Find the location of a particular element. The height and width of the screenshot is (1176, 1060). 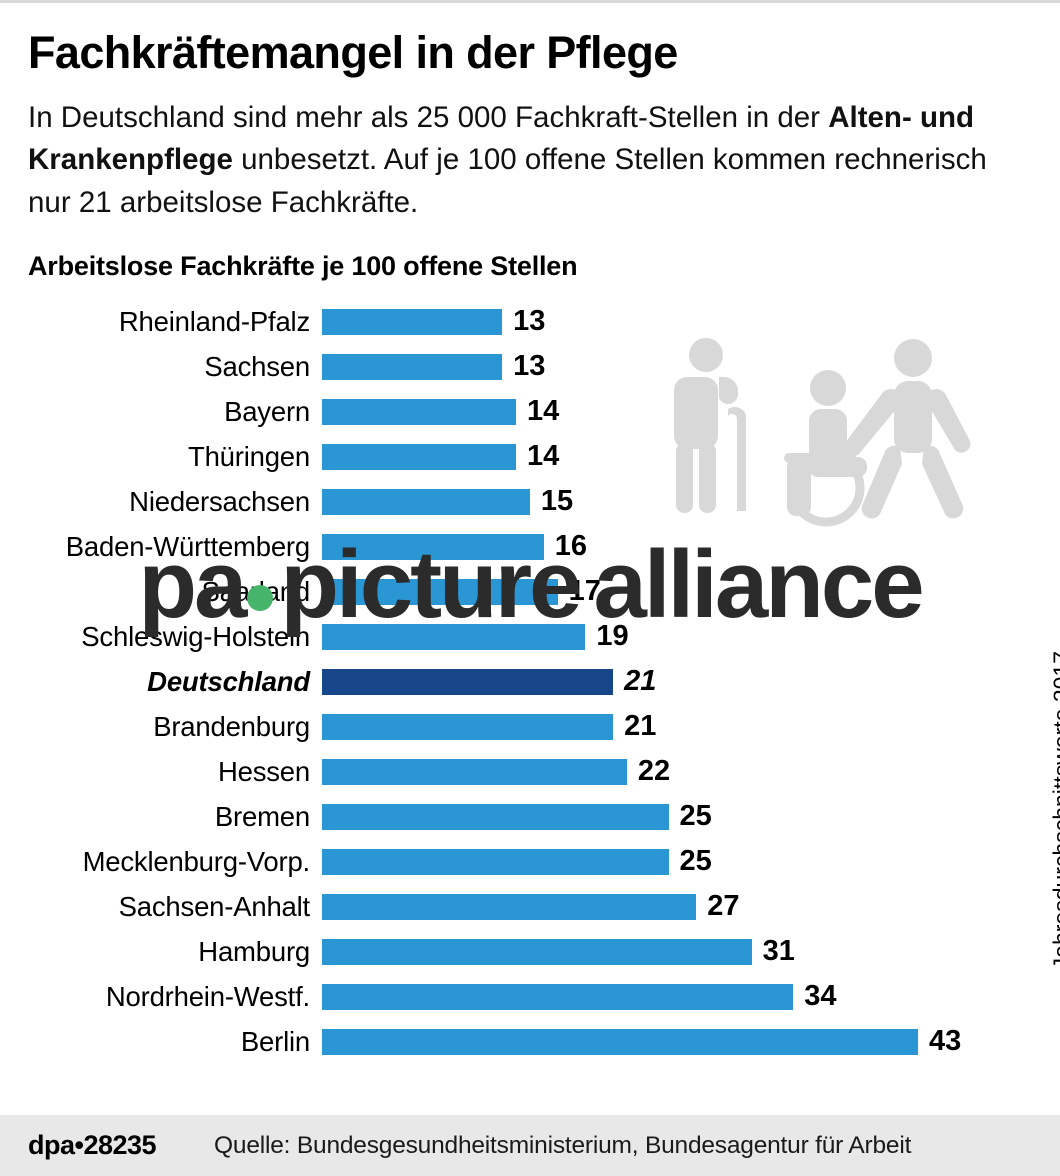

chart-row-bar-wrap: 16 is located at coordinates (691, 546).